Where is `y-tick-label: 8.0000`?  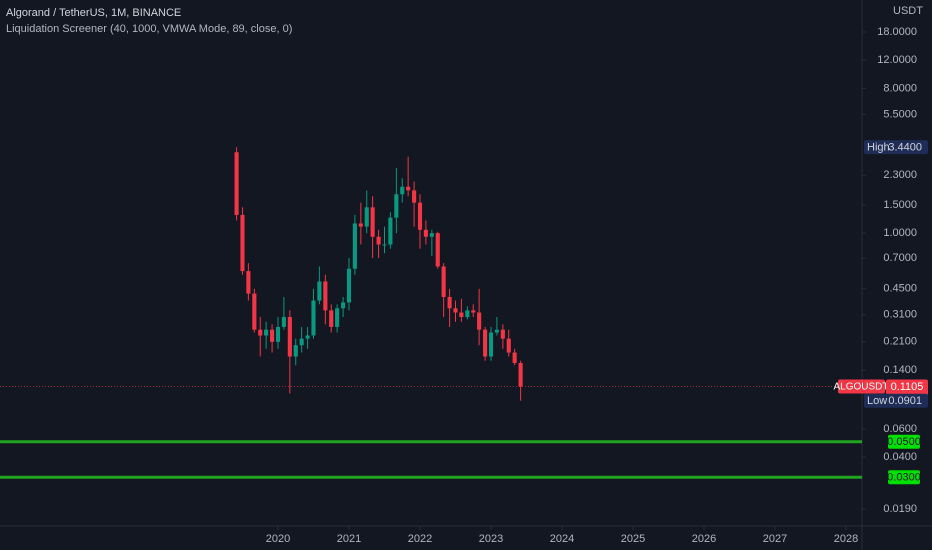 y-tick-label: 8.0000 is located at coordinates (900, 88).